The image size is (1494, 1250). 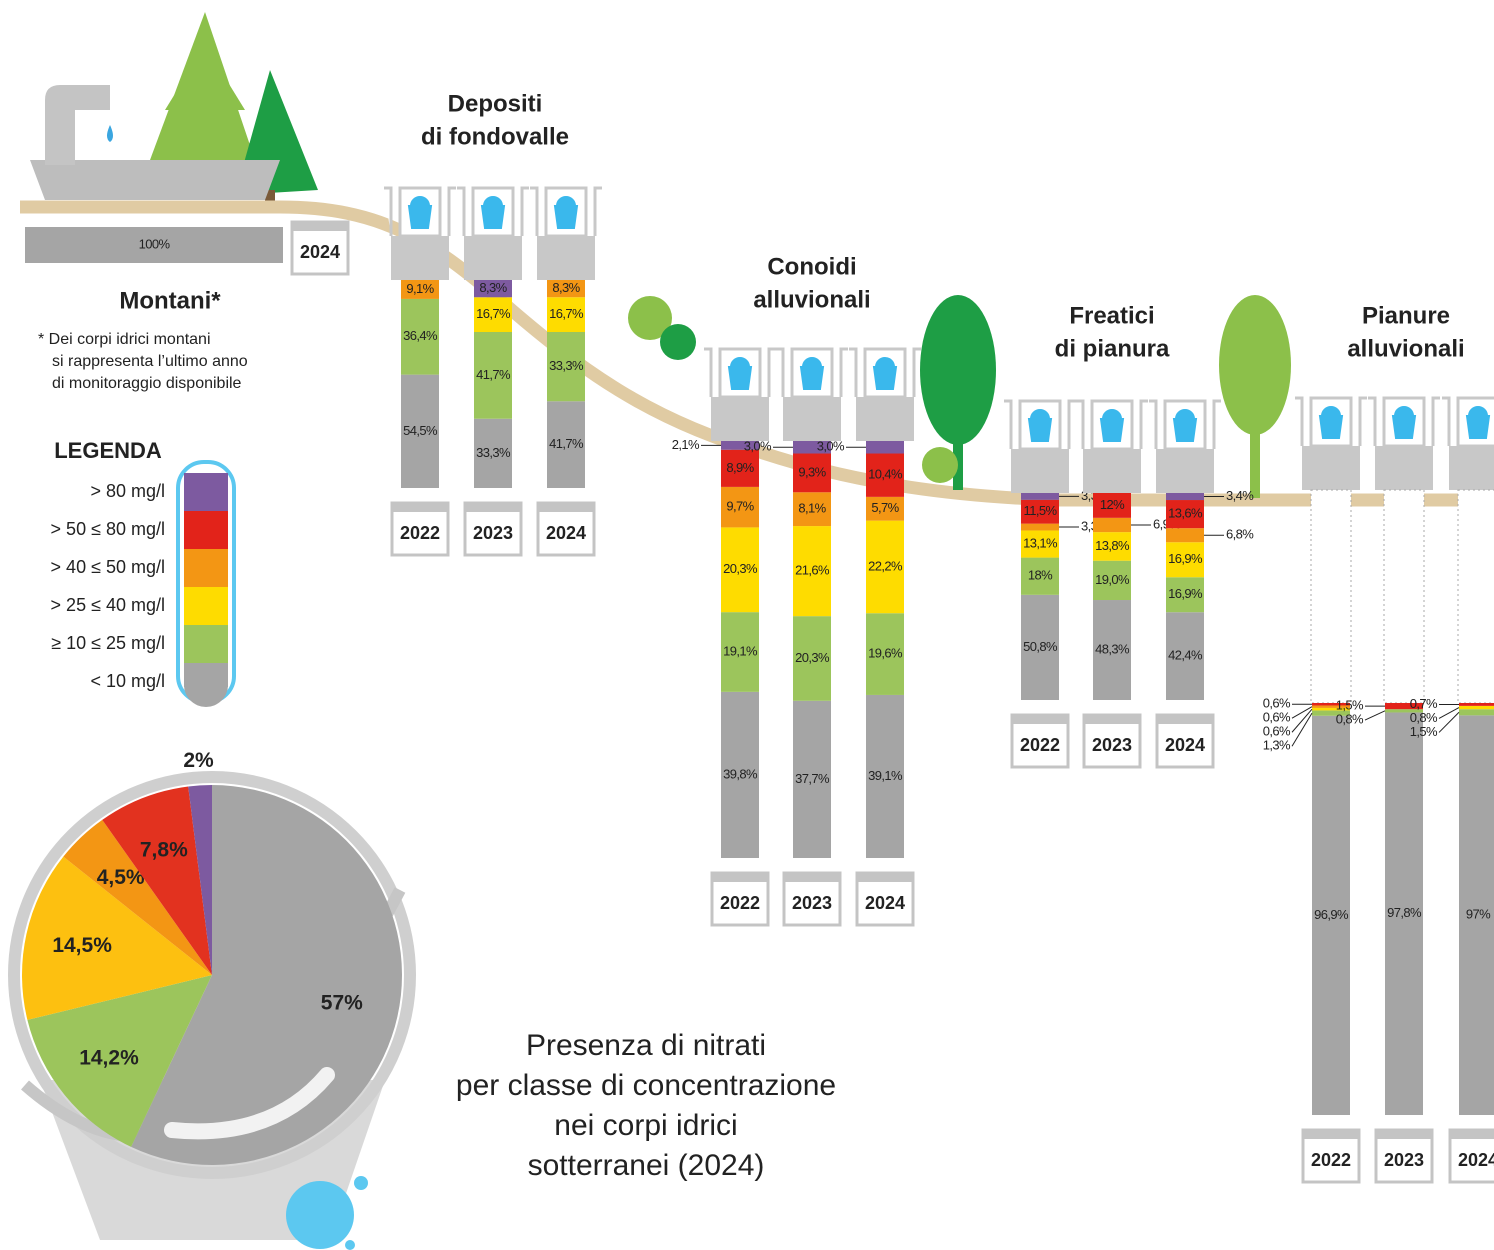 I want to click on bucket-highlight, so click(x=249, y=1103).